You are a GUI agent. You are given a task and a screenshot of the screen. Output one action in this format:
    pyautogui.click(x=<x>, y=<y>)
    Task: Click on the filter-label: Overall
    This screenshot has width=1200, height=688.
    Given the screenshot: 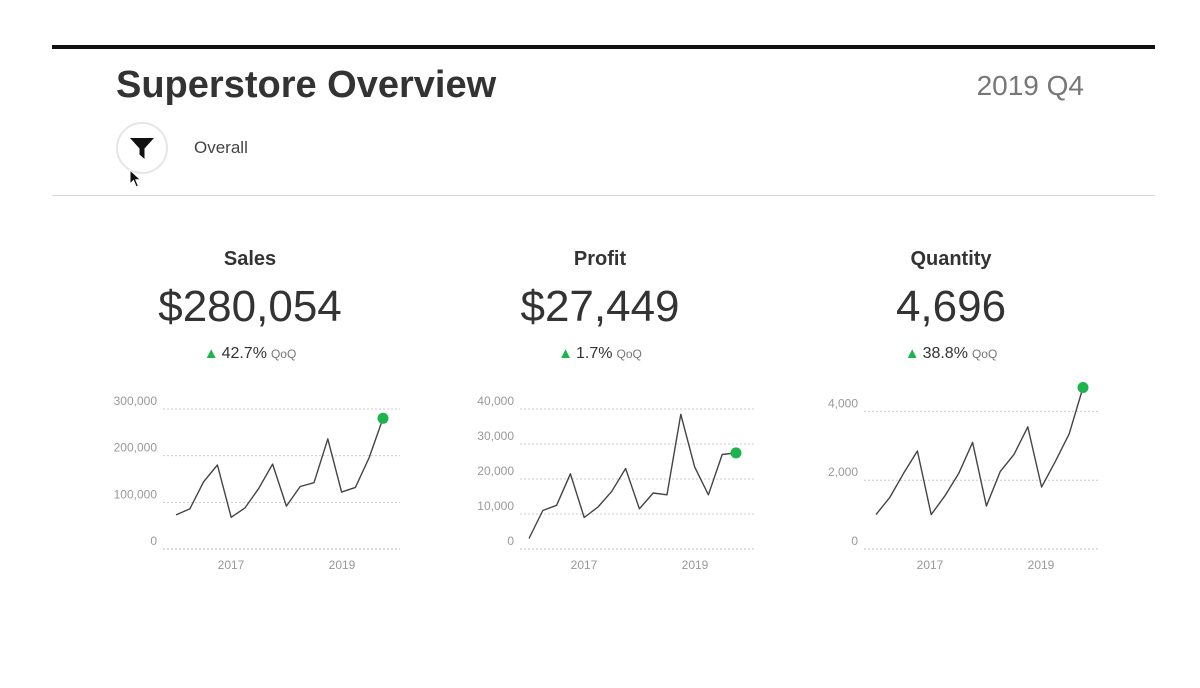 What is the action you would take?
    pyautogui.click(x=221, y=147)
    